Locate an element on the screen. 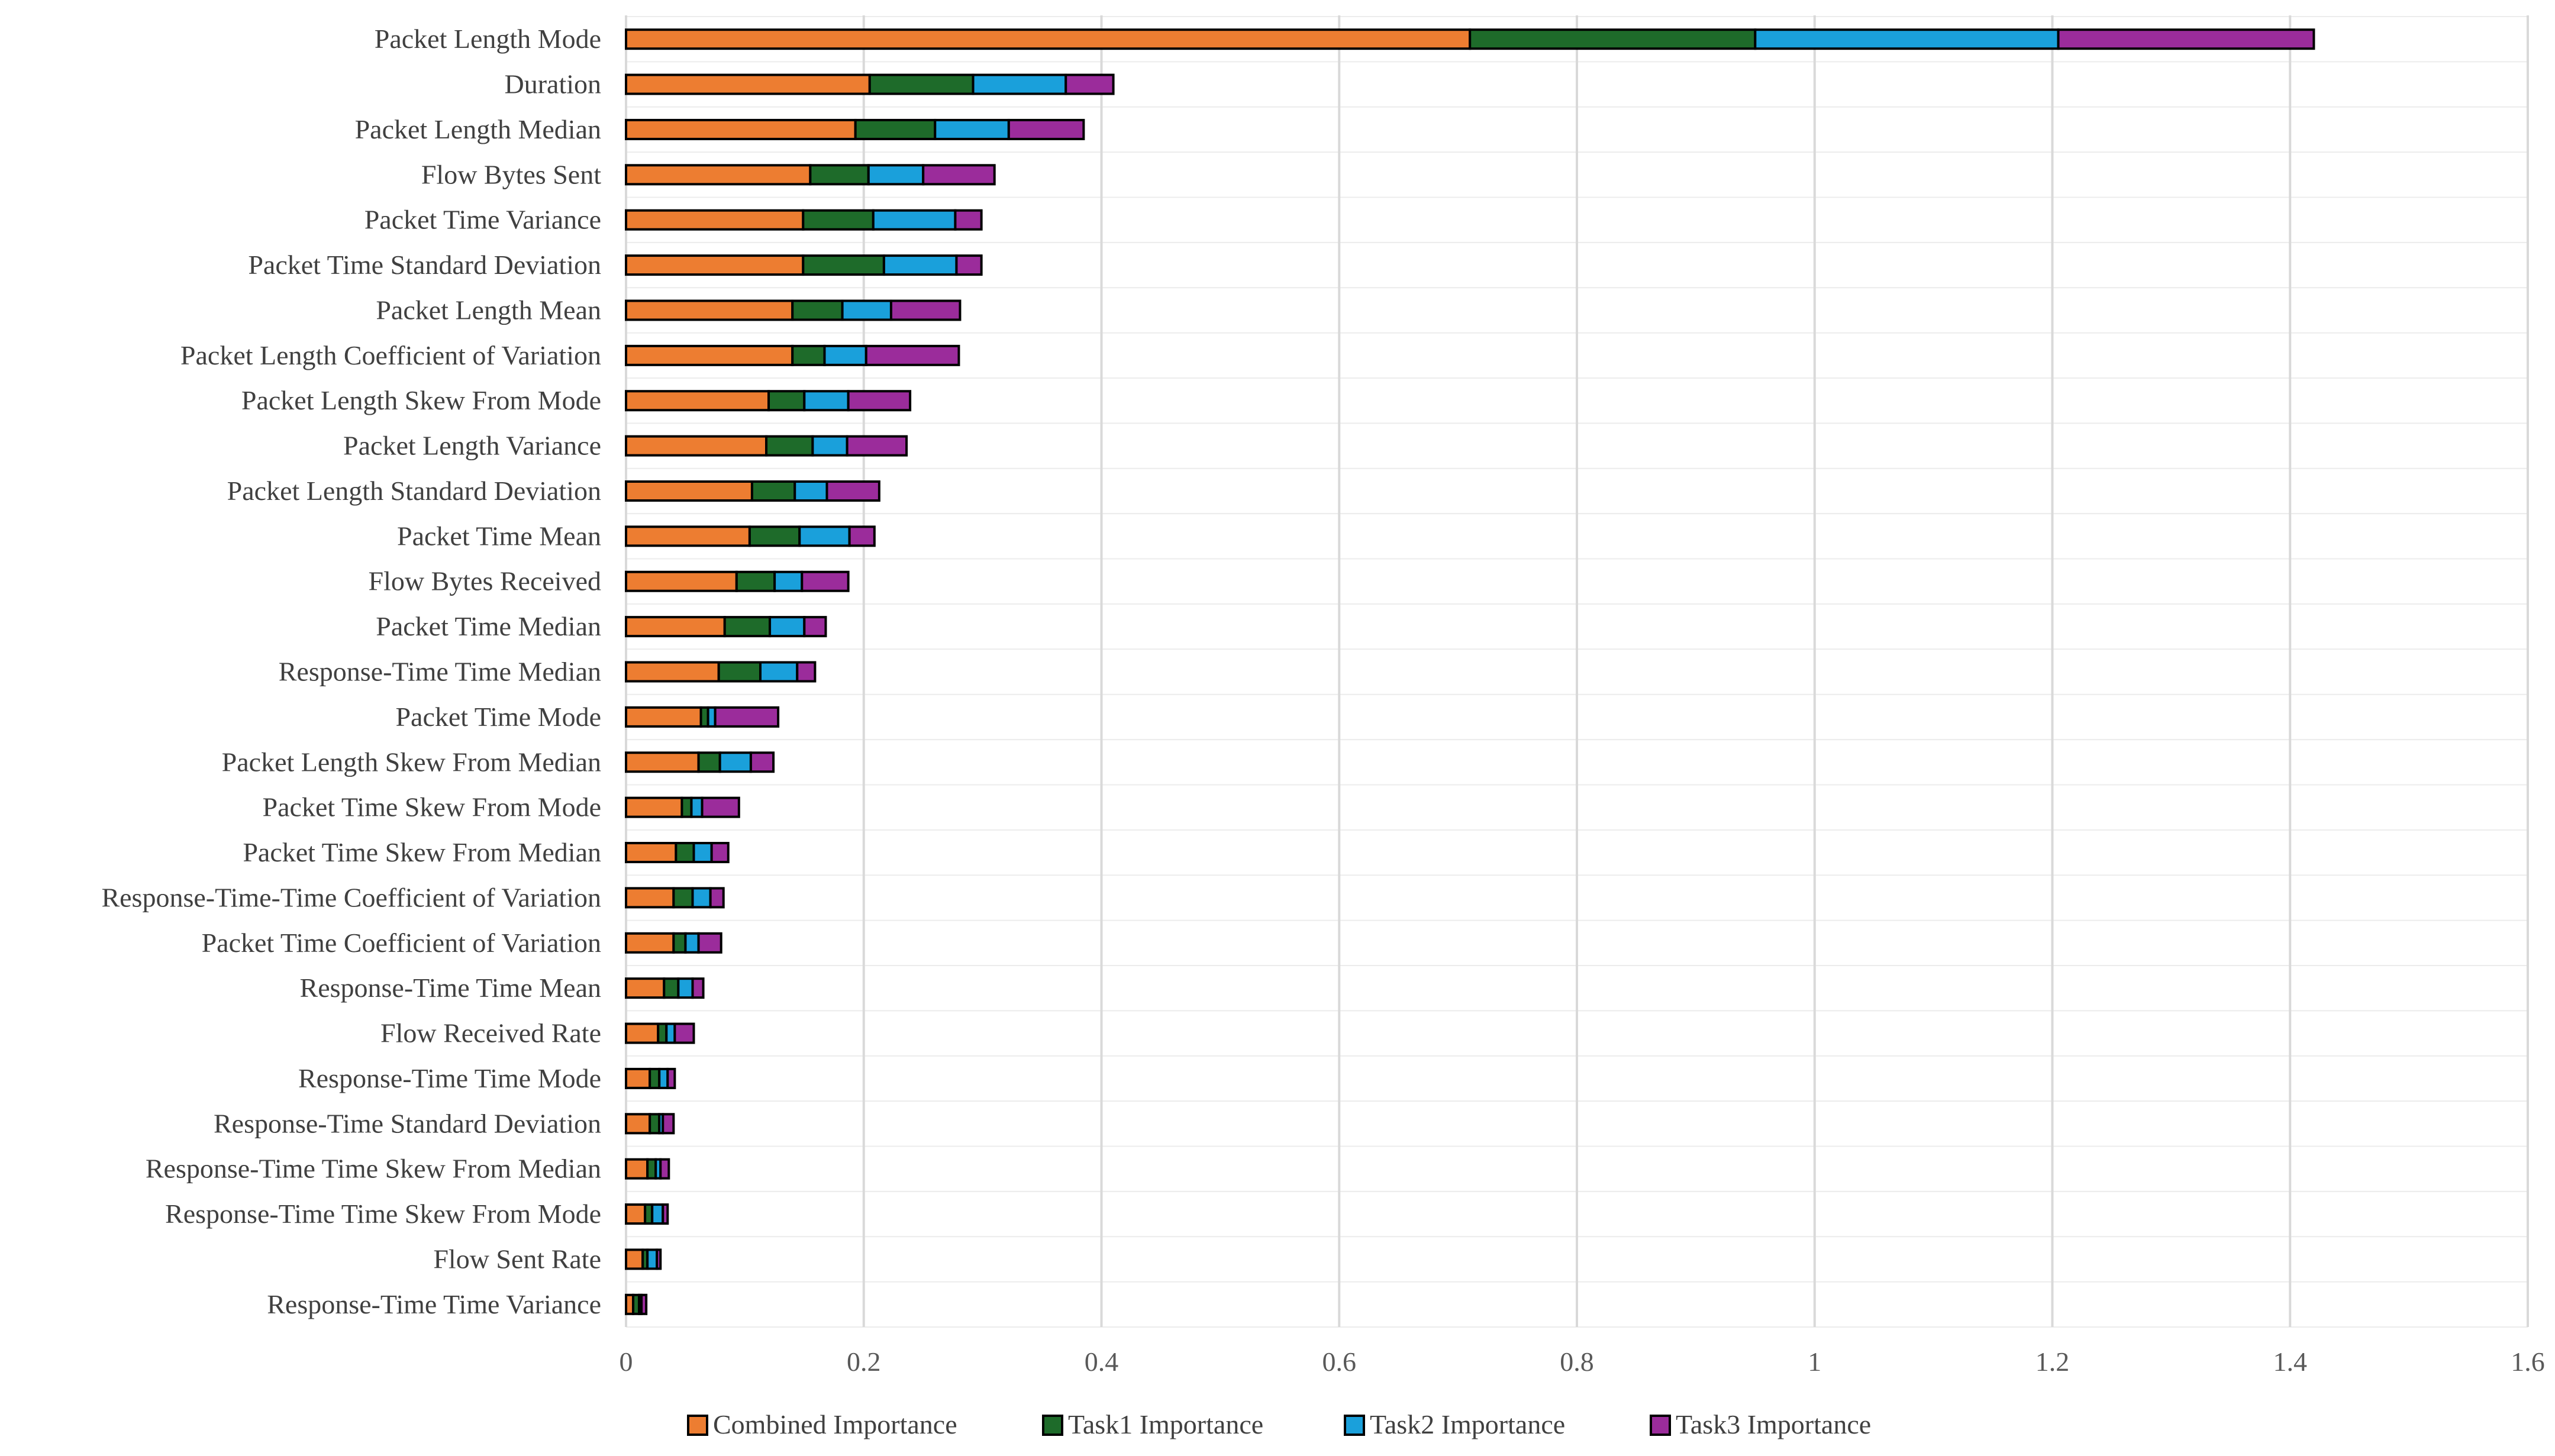  bar-task2-importance-packet-length-standard-deviation is located at coordinates (811, 491).